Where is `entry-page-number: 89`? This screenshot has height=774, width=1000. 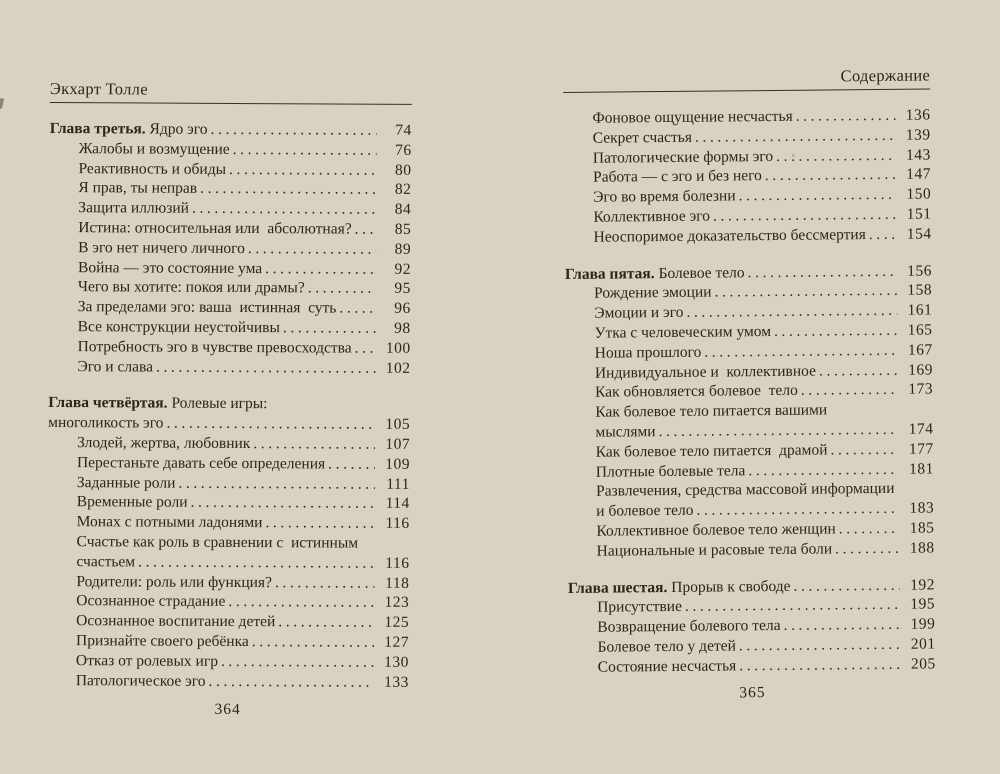 entry-page-number: 89 is located at coordinates (403, 249).